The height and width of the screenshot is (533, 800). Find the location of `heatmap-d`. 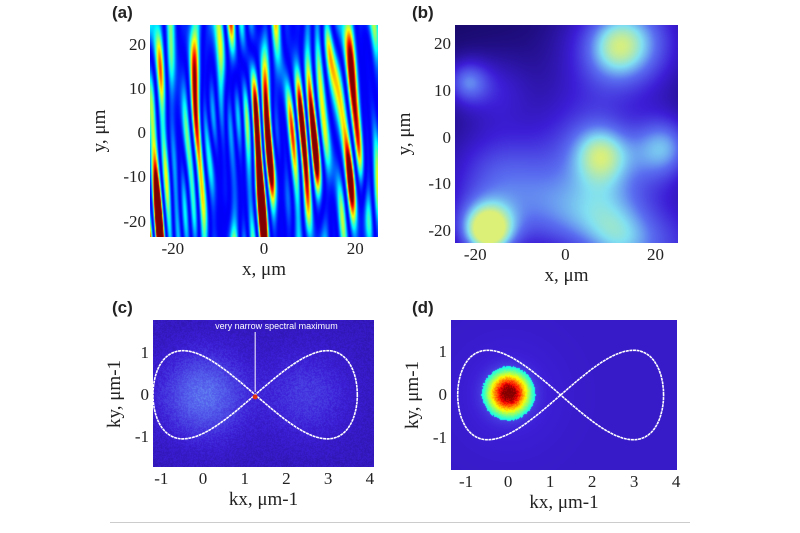

heatmap-d is located at coordinates (564, 395).